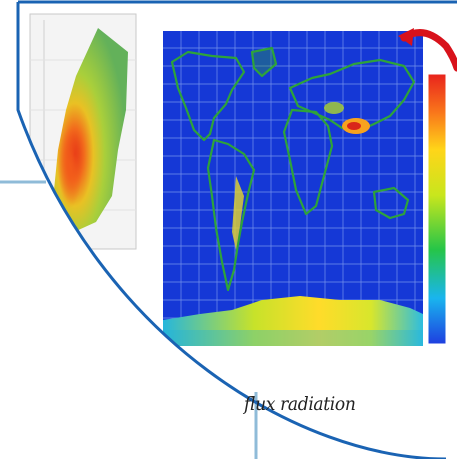 The width and height of the screenshot is (457, 463). I want to click on color-scale-icon, so click(437, 209).